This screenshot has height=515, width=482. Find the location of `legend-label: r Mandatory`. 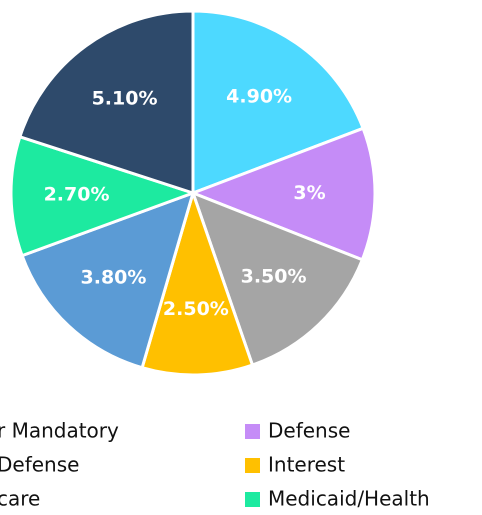

legend-label: r Mandatory is located at coordinates (59, 431).